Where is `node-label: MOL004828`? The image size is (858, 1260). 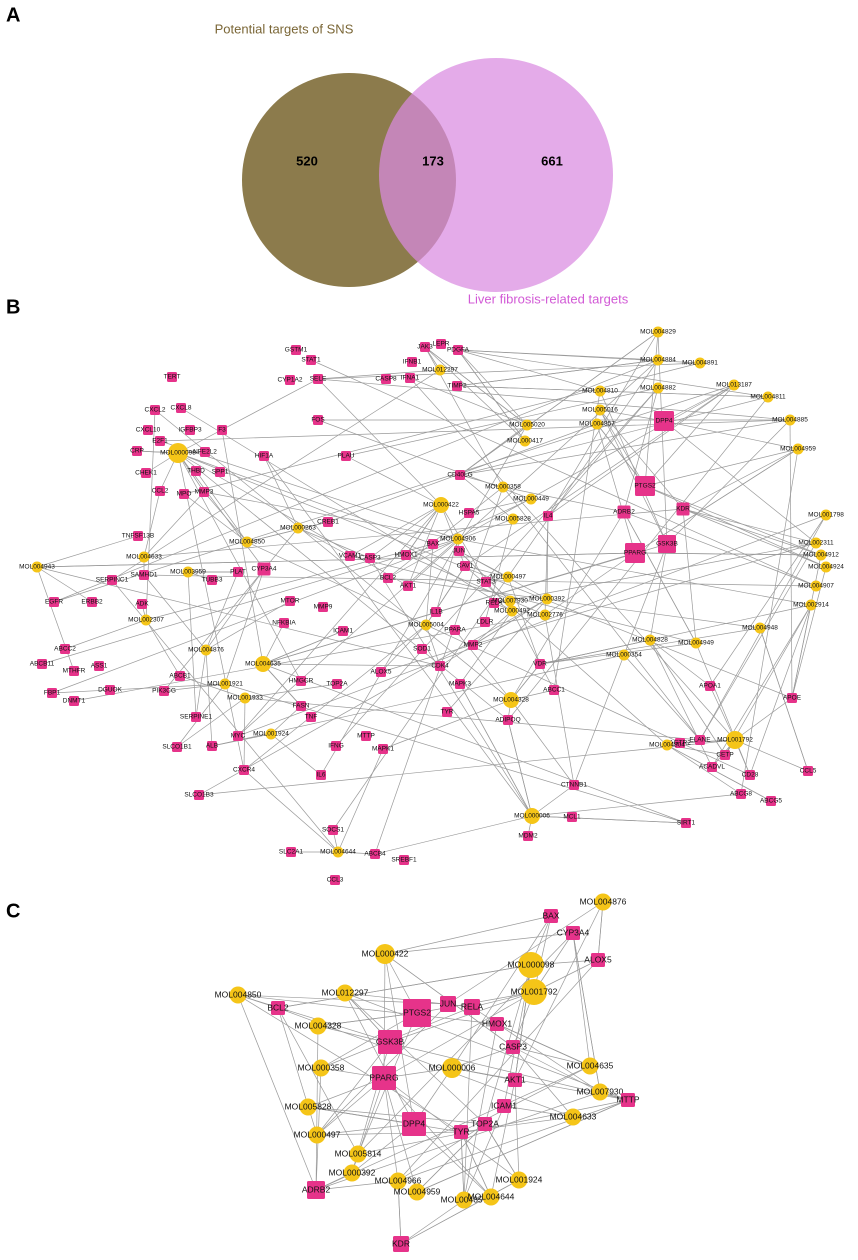 node-label: MOL004828 is located at coordinates (650, 640).